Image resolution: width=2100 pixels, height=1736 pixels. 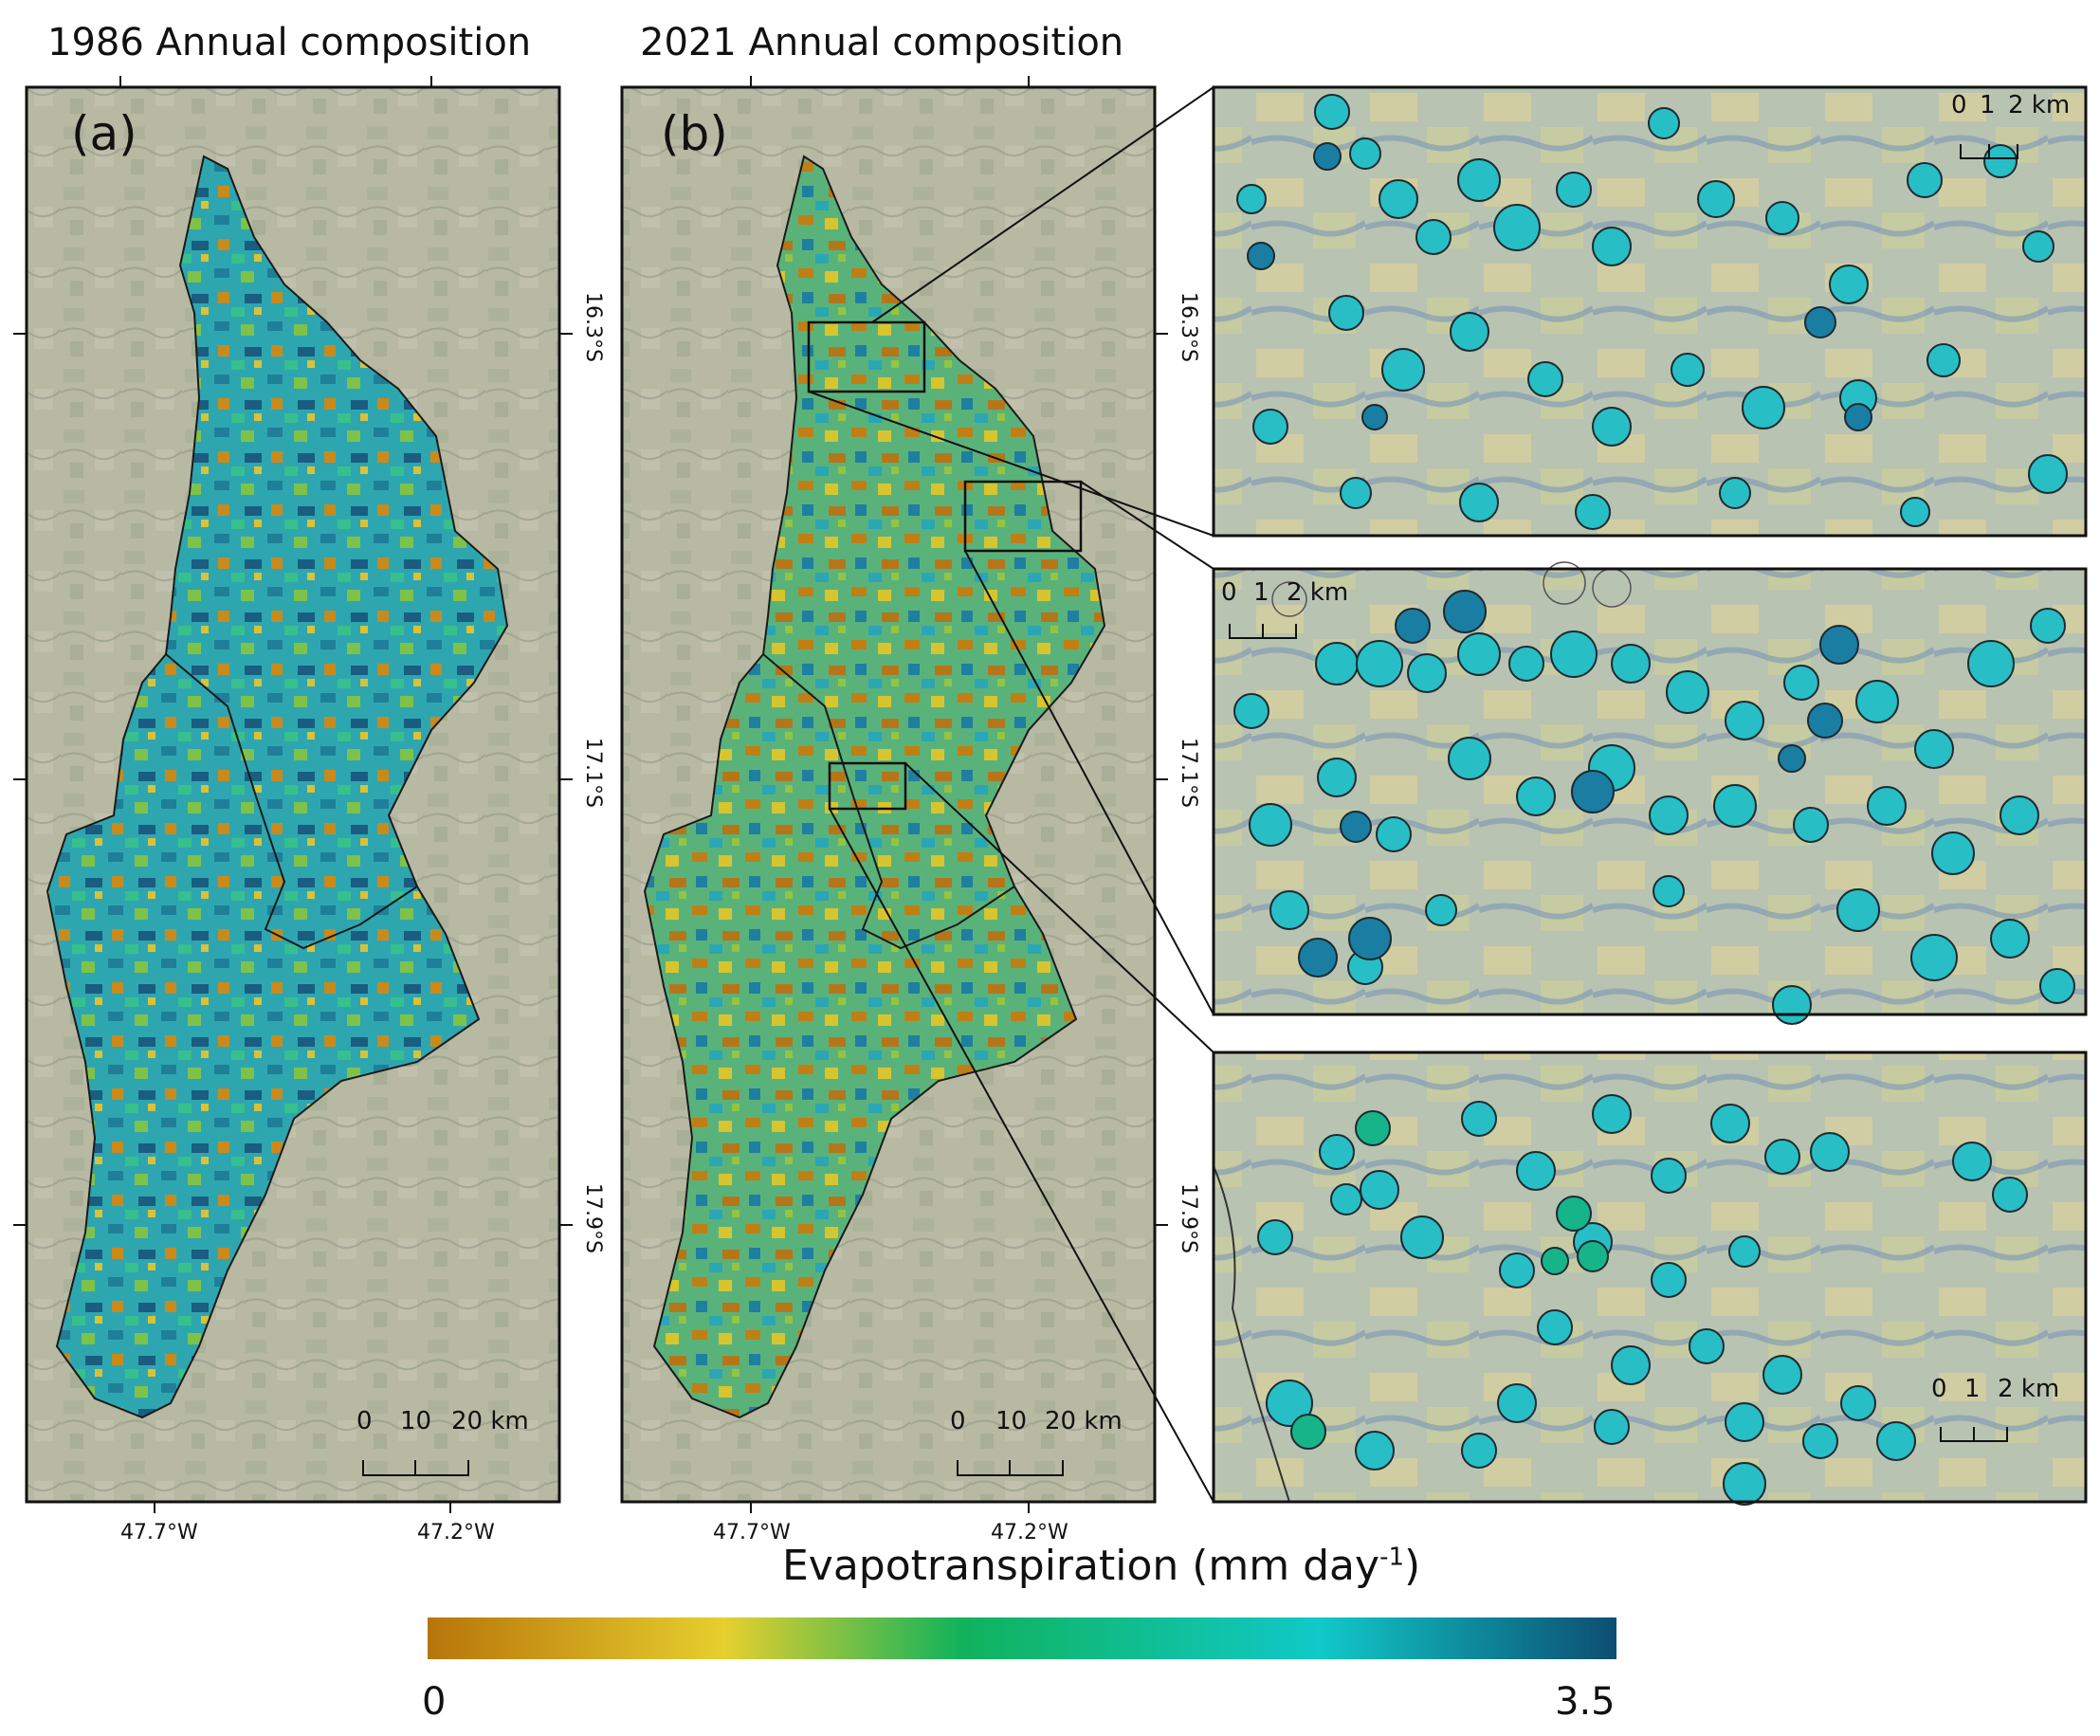 What do you see at coordinates (434, 1702) in the screenshot?
I see `legend-min: 0` at bounding box center [434, 1702].